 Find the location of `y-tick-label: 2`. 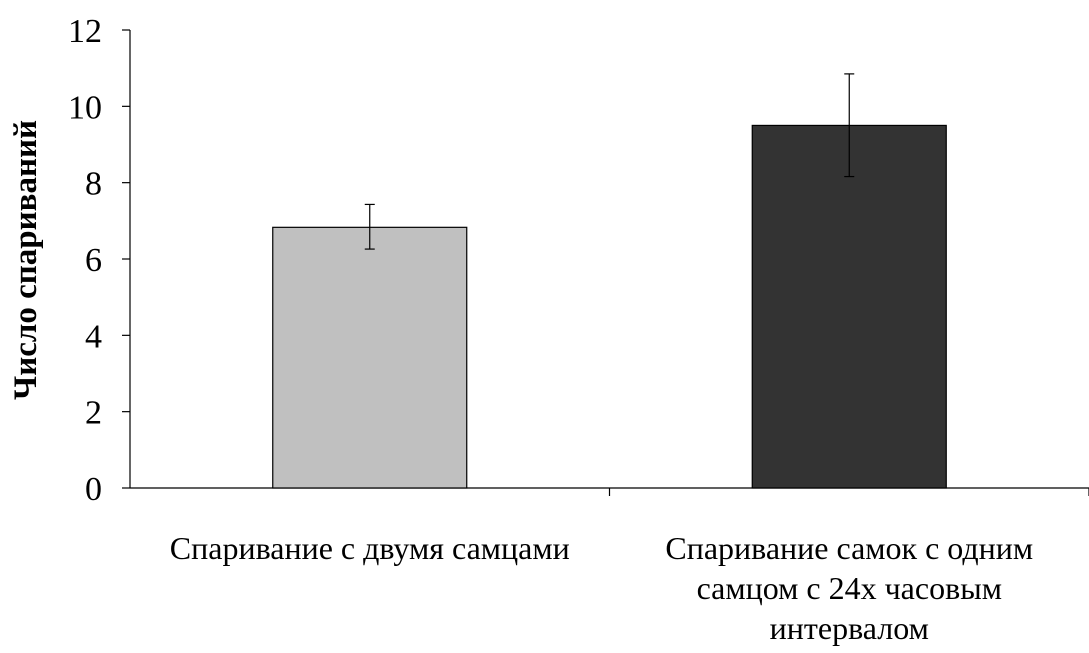

y-tick-label: 2 is located at coordinates (93, 413).